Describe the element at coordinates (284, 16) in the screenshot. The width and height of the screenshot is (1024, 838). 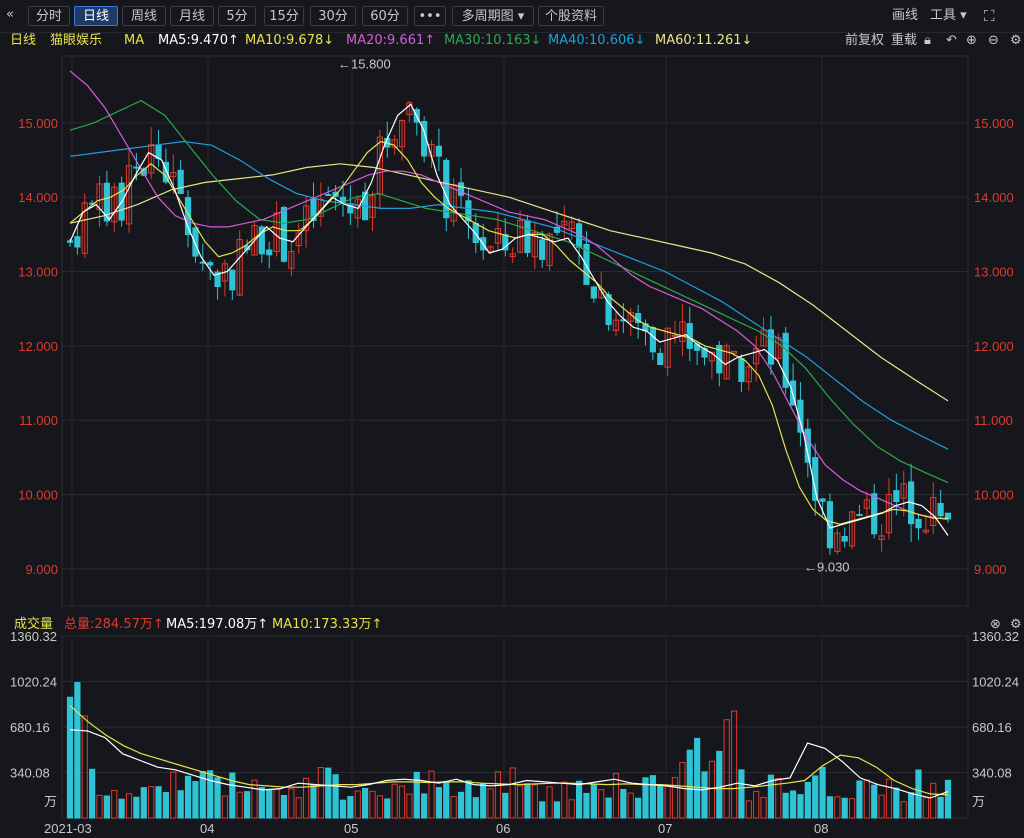
I see `period-button: 15分` at that location.